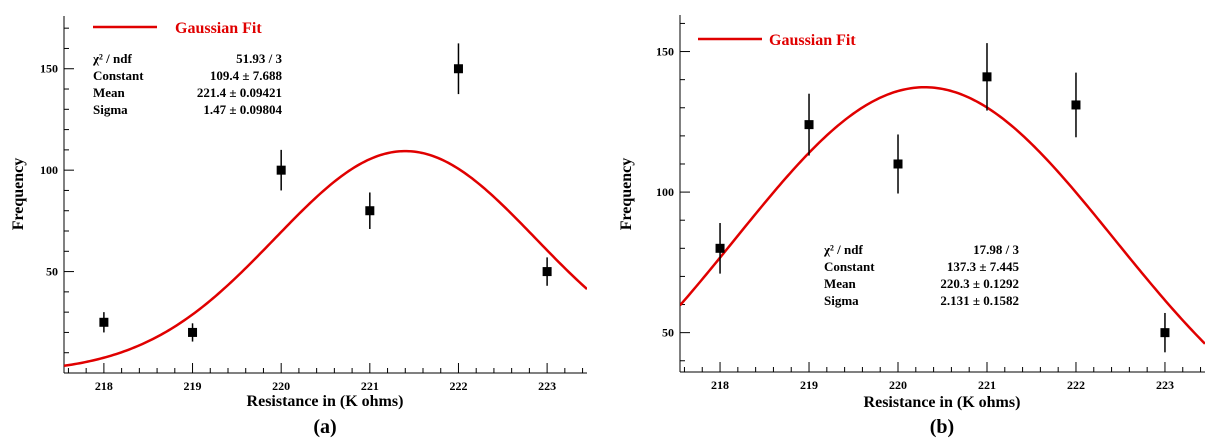 The image size is (1209, 448). What do you see at coordinates (324, 427) in the screenshot?
I see `panel-caption: (a)` at bounding box center [324, 427].